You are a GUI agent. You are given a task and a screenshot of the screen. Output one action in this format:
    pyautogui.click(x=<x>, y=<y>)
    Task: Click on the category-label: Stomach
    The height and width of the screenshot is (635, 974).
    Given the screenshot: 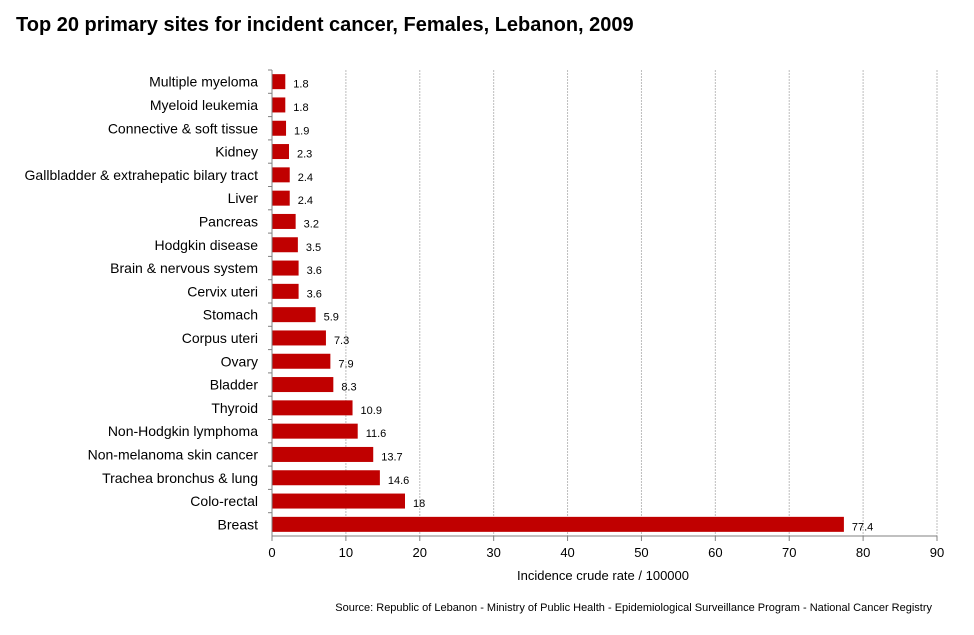 What is the action you would take?
    pyautogui.click(x=230, y=315)
    